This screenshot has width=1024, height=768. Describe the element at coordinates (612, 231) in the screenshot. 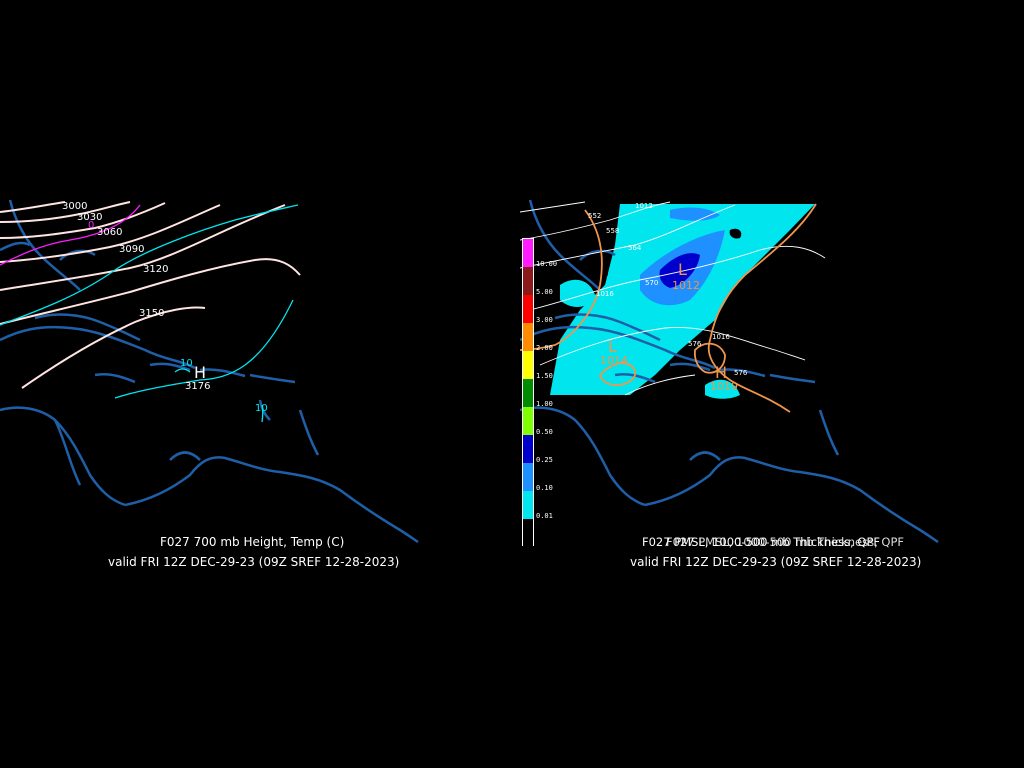

I see `thickness-label: 558` at that location.